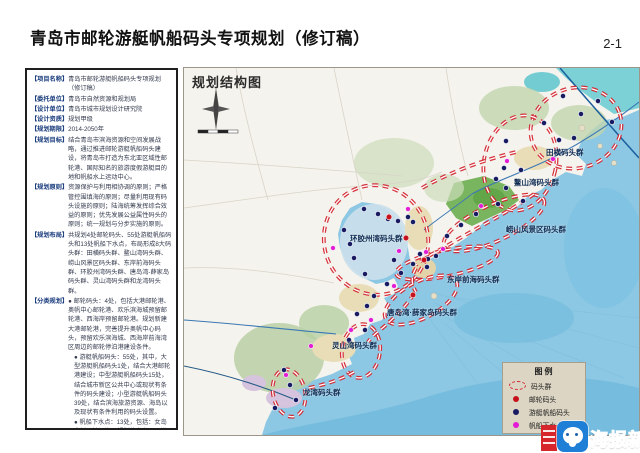 The width and height of the screenshot is (640, 453). Describe the element at coordinates (50, 188) in the screenshot. I see `entry-label: 【规划原则】` at that location.